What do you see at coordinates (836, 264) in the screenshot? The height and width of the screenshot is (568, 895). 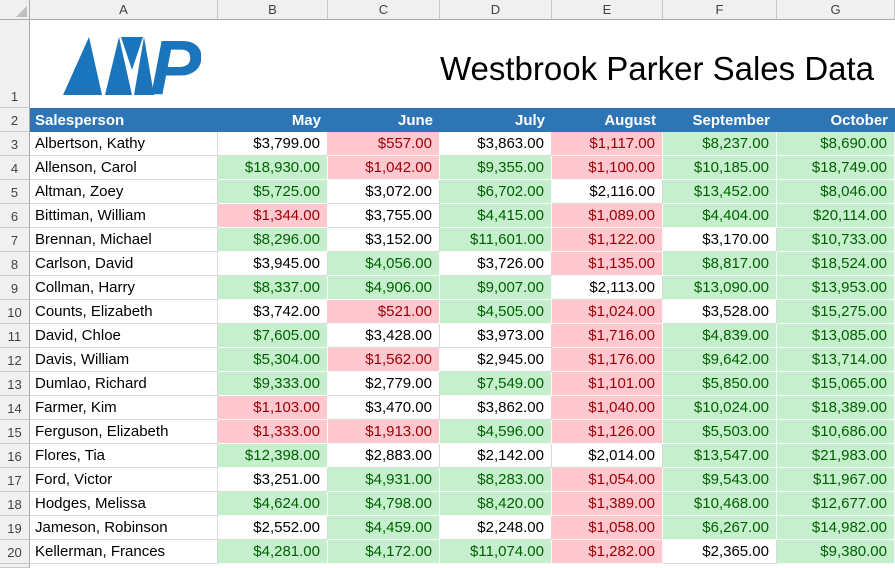 I see `cell-G8: $18,524.00` at bounding box center [836, 264].